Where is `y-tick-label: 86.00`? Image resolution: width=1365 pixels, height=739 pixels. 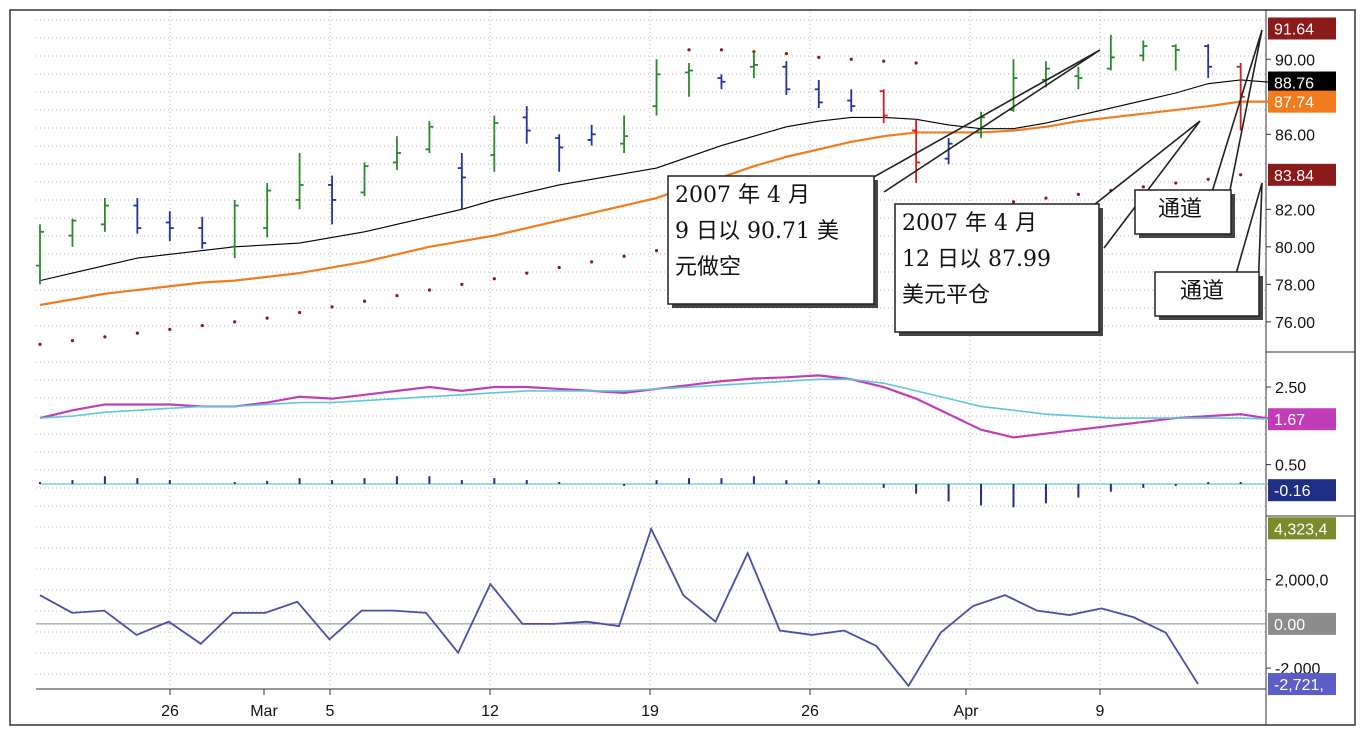
y-tick-label: 86.00 is located at coordinates (1295, 135).